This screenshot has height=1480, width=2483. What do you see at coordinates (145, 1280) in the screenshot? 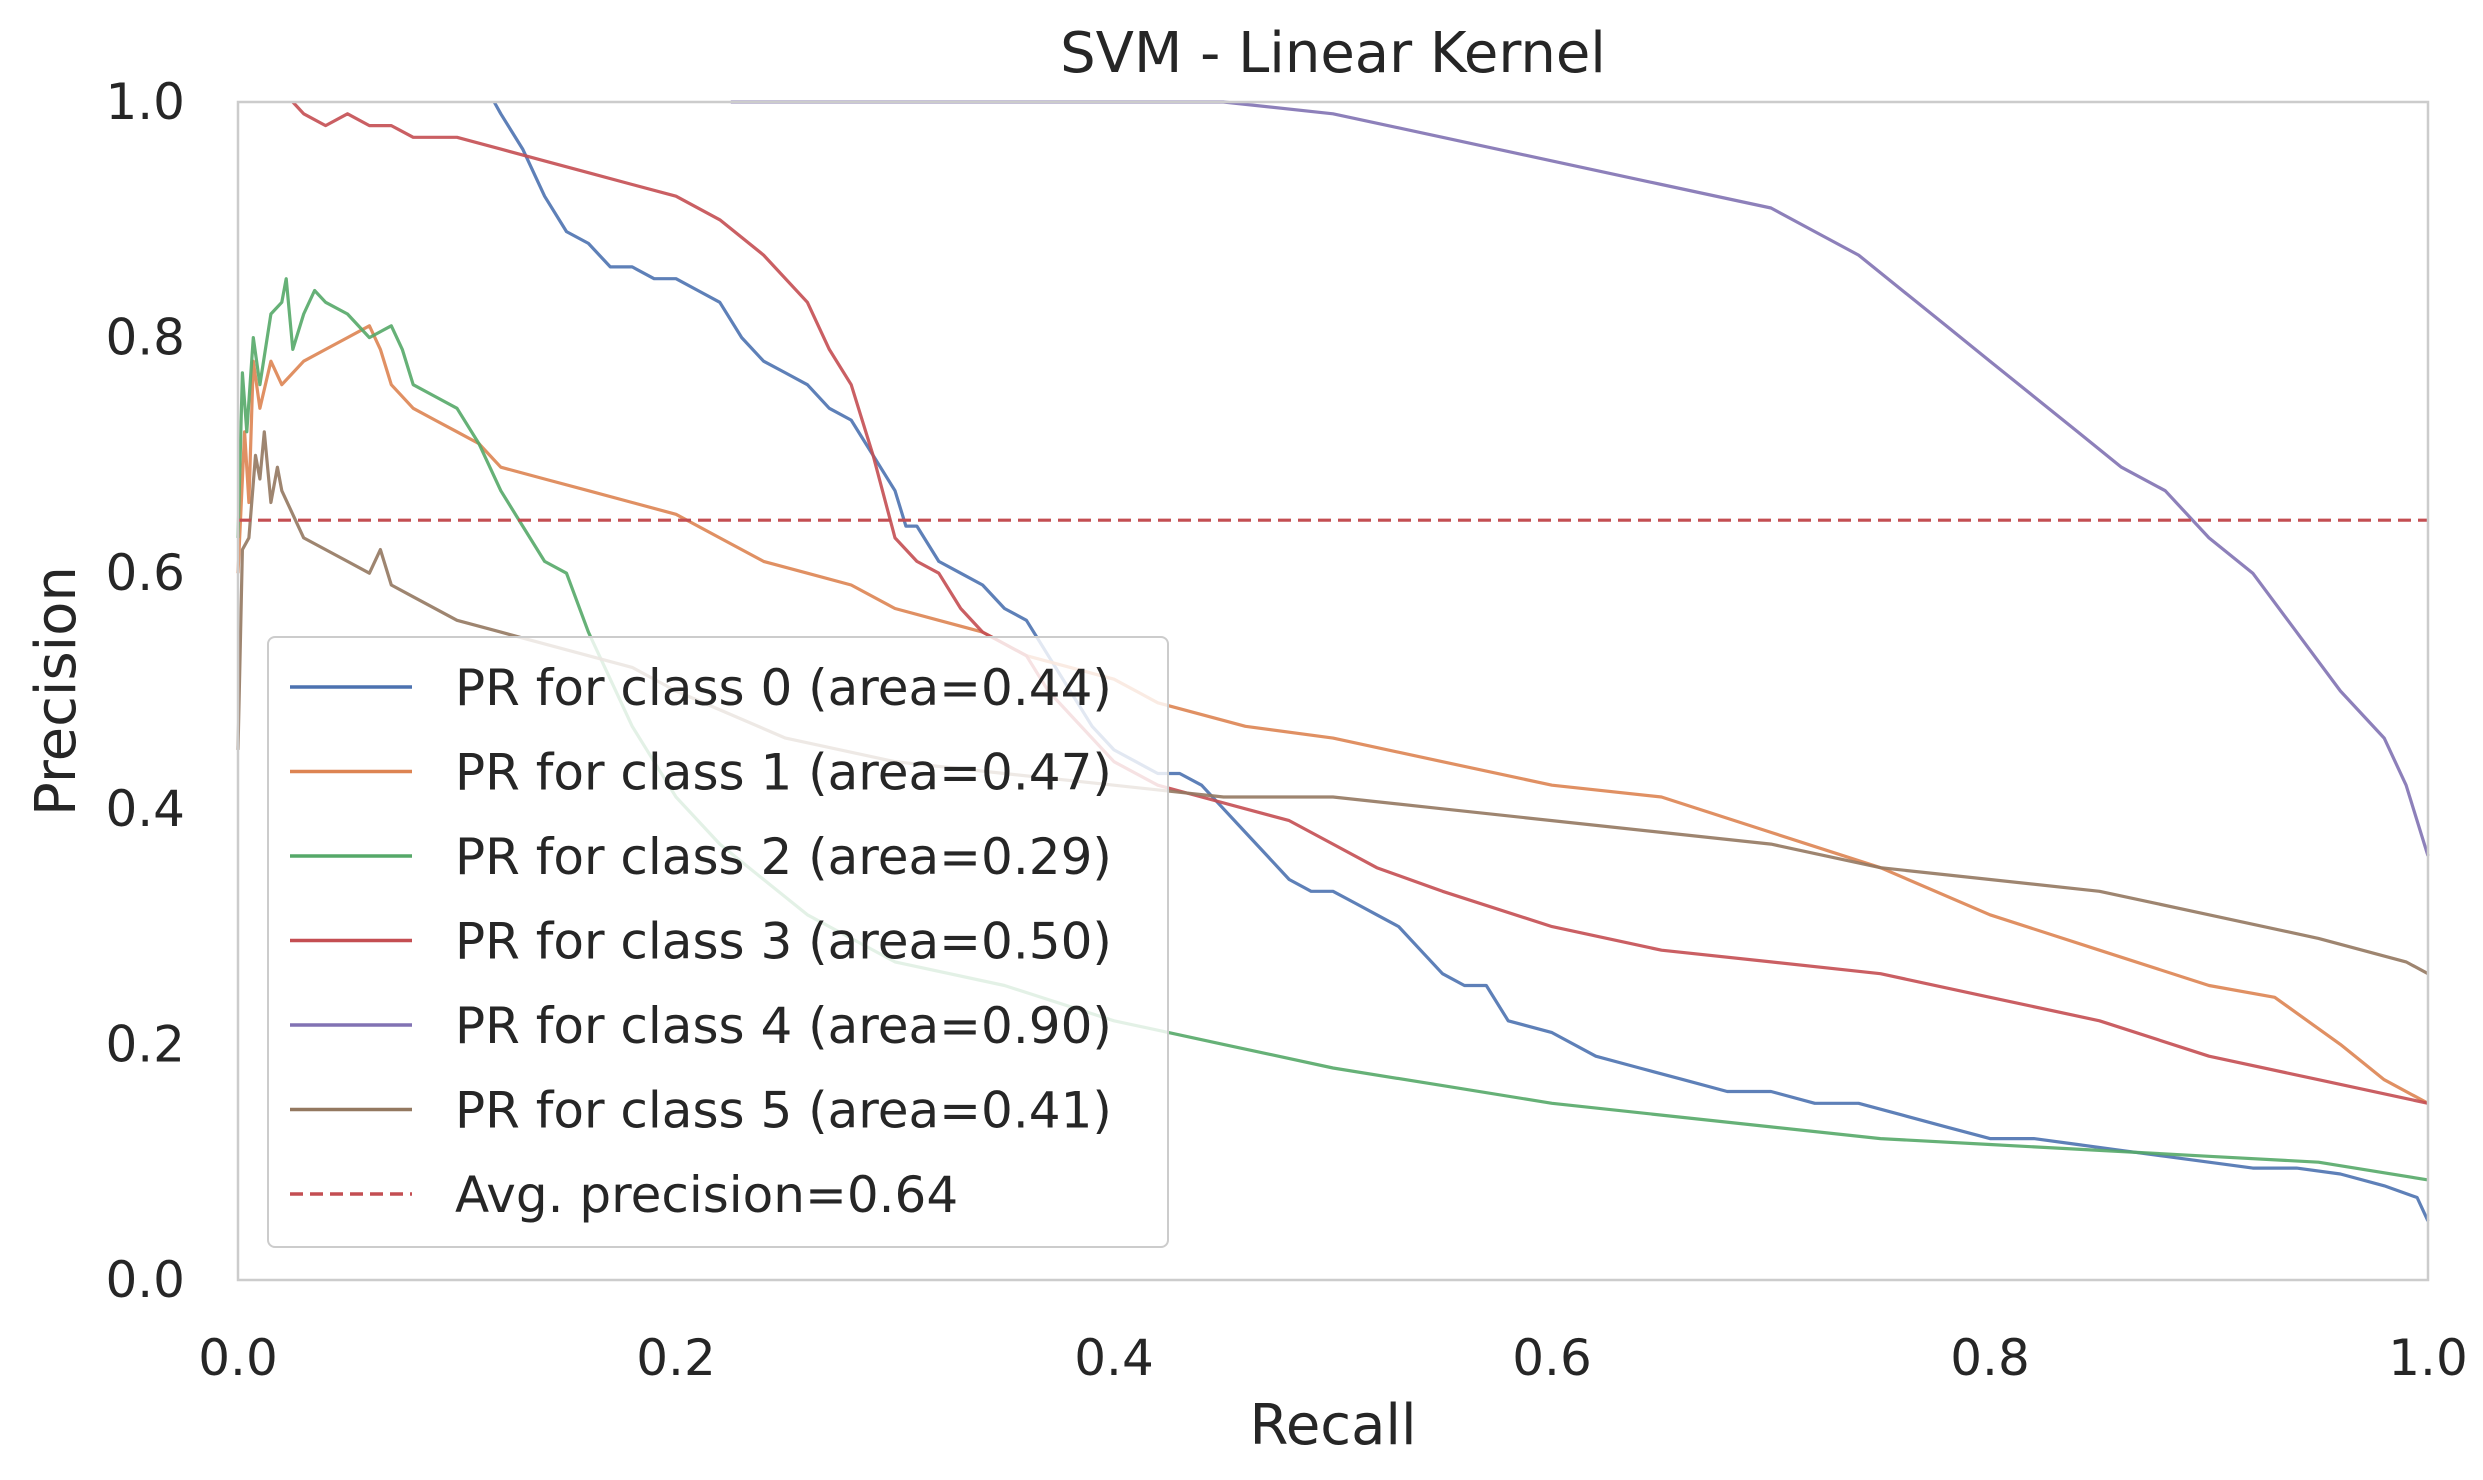
I see `y-tick-label-0: 0.0` at bounding box center [145, 1280].